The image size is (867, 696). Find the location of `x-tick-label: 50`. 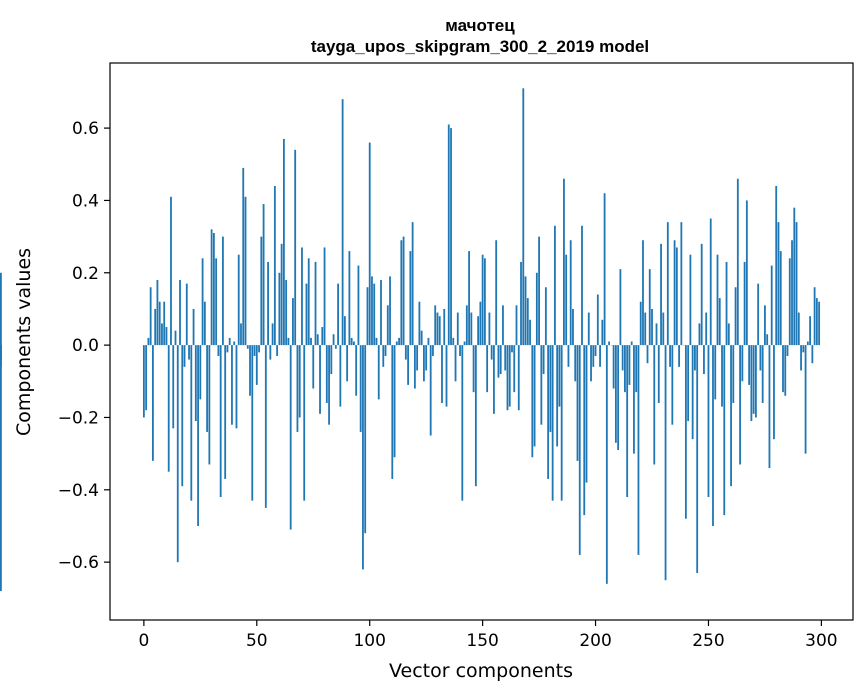

x-tick-label: 50 is located at coordinates (257, 641).